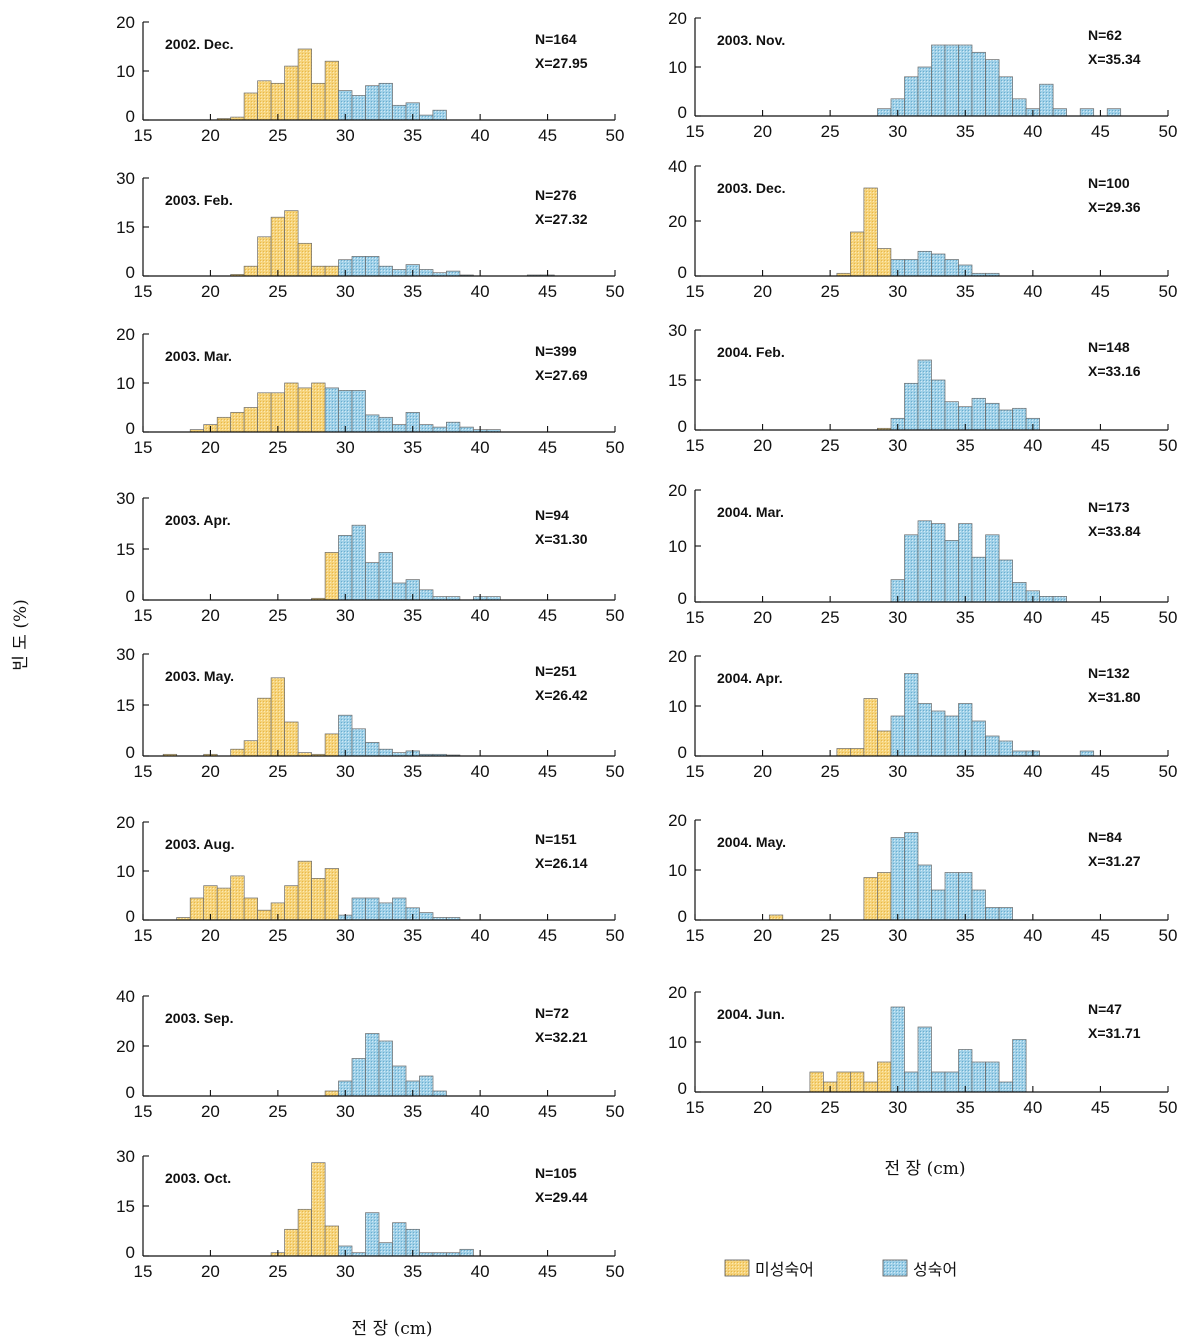  I want to click on y-tick-label-2003-may-15: 15, so click(125, 705).